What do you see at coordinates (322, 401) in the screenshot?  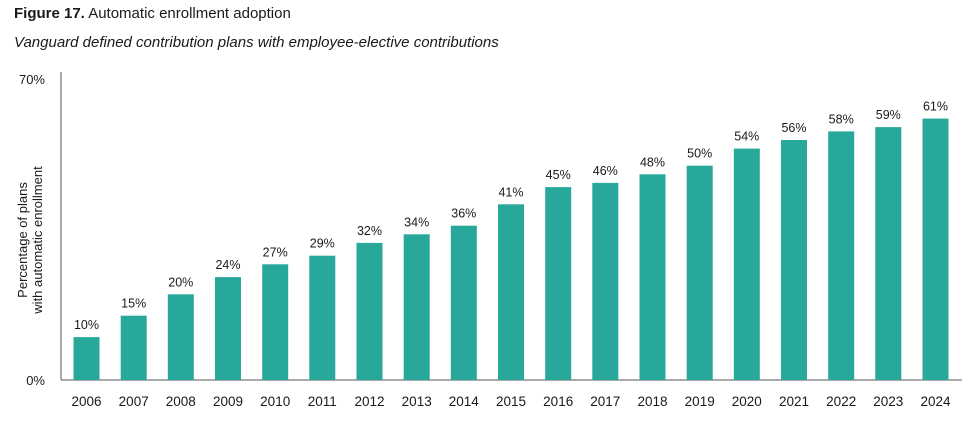 I see `category-label-2011: 2011` at bounding box center [322, 401].